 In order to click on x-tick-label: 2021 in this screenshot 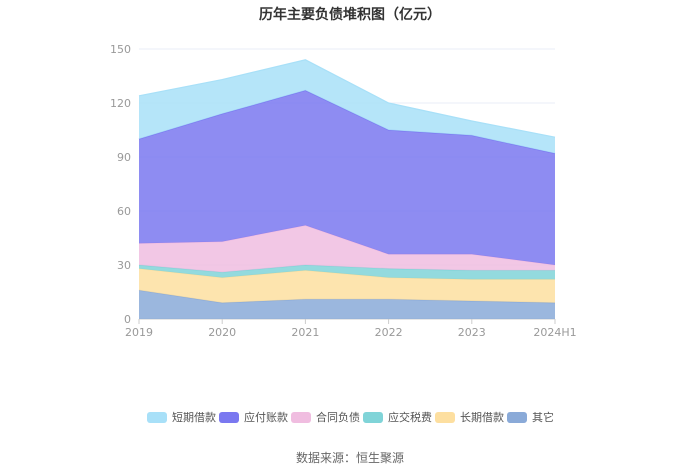, I will do `click(305, 332)`.